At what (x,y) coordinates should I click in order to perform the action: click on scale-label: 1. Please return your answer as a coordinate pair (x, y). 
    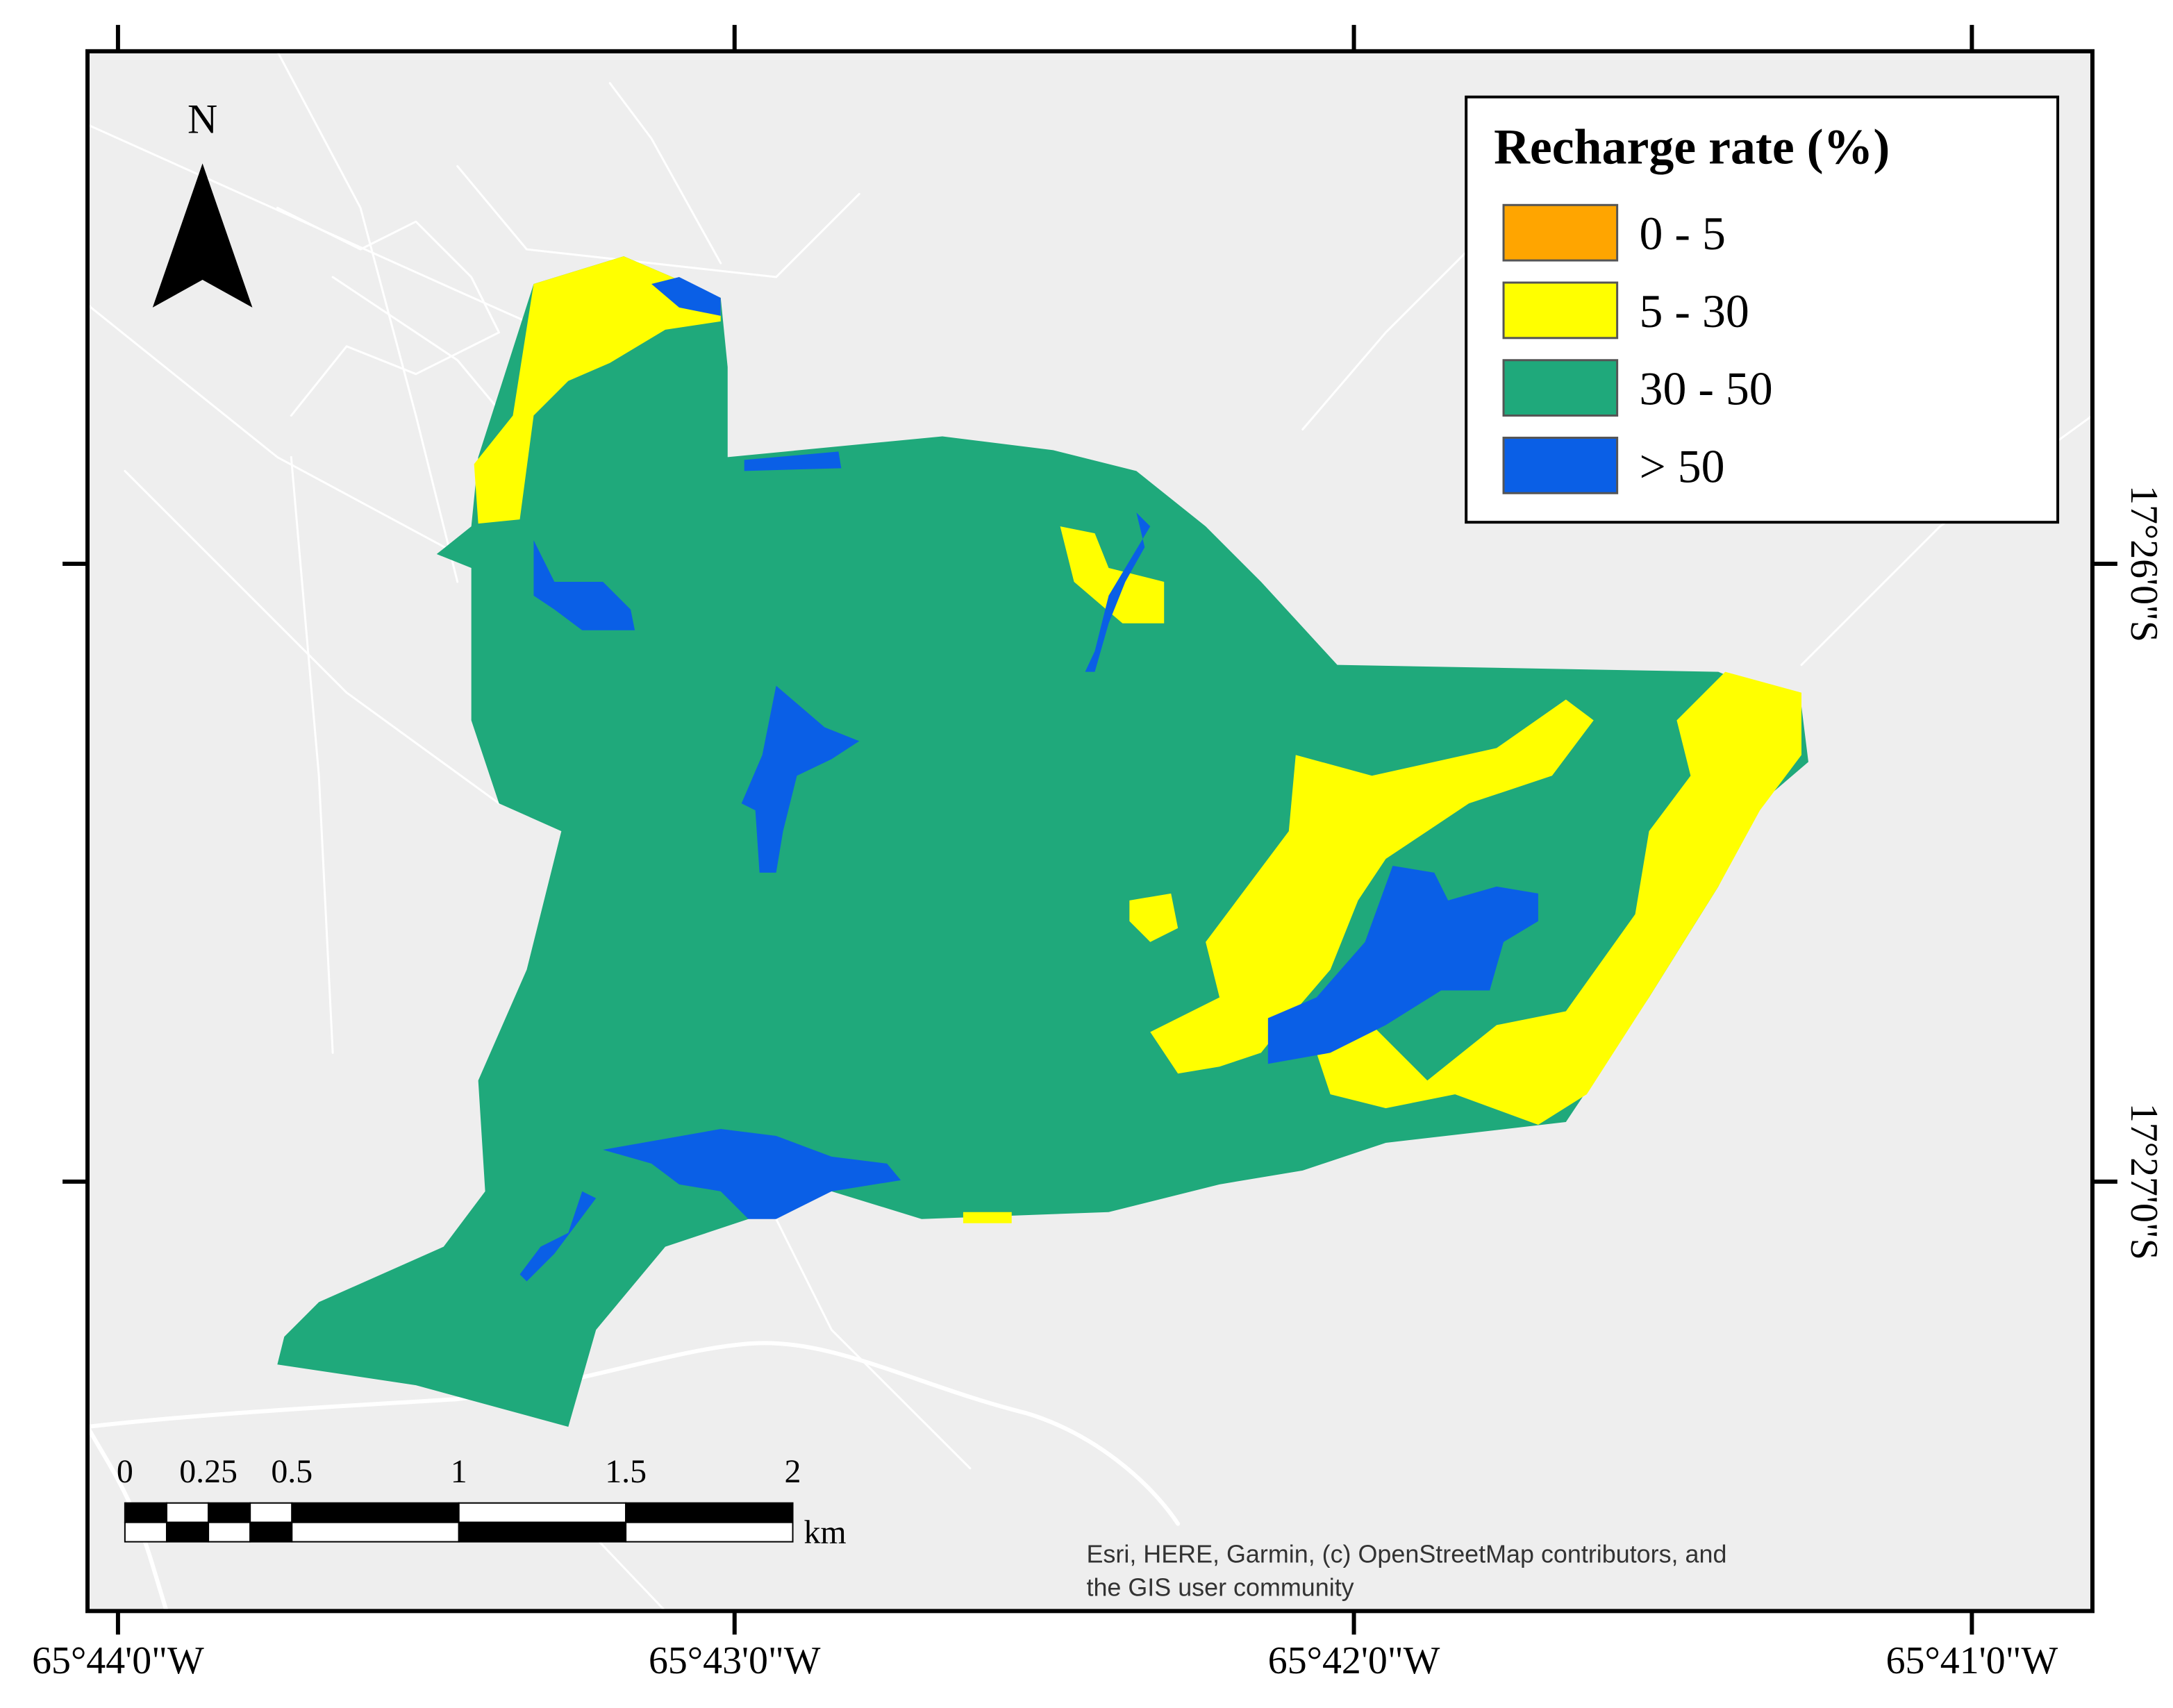
    Looking at the image, I should click on (459, 1471).